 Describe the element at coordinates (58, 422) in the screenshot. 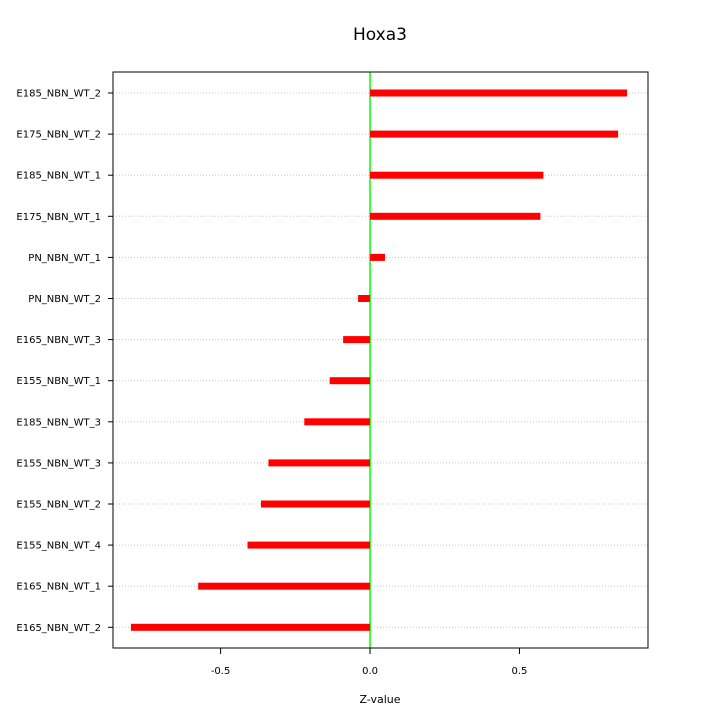

I see `y-tick-label: E185_NBN_WT_3` at that location.